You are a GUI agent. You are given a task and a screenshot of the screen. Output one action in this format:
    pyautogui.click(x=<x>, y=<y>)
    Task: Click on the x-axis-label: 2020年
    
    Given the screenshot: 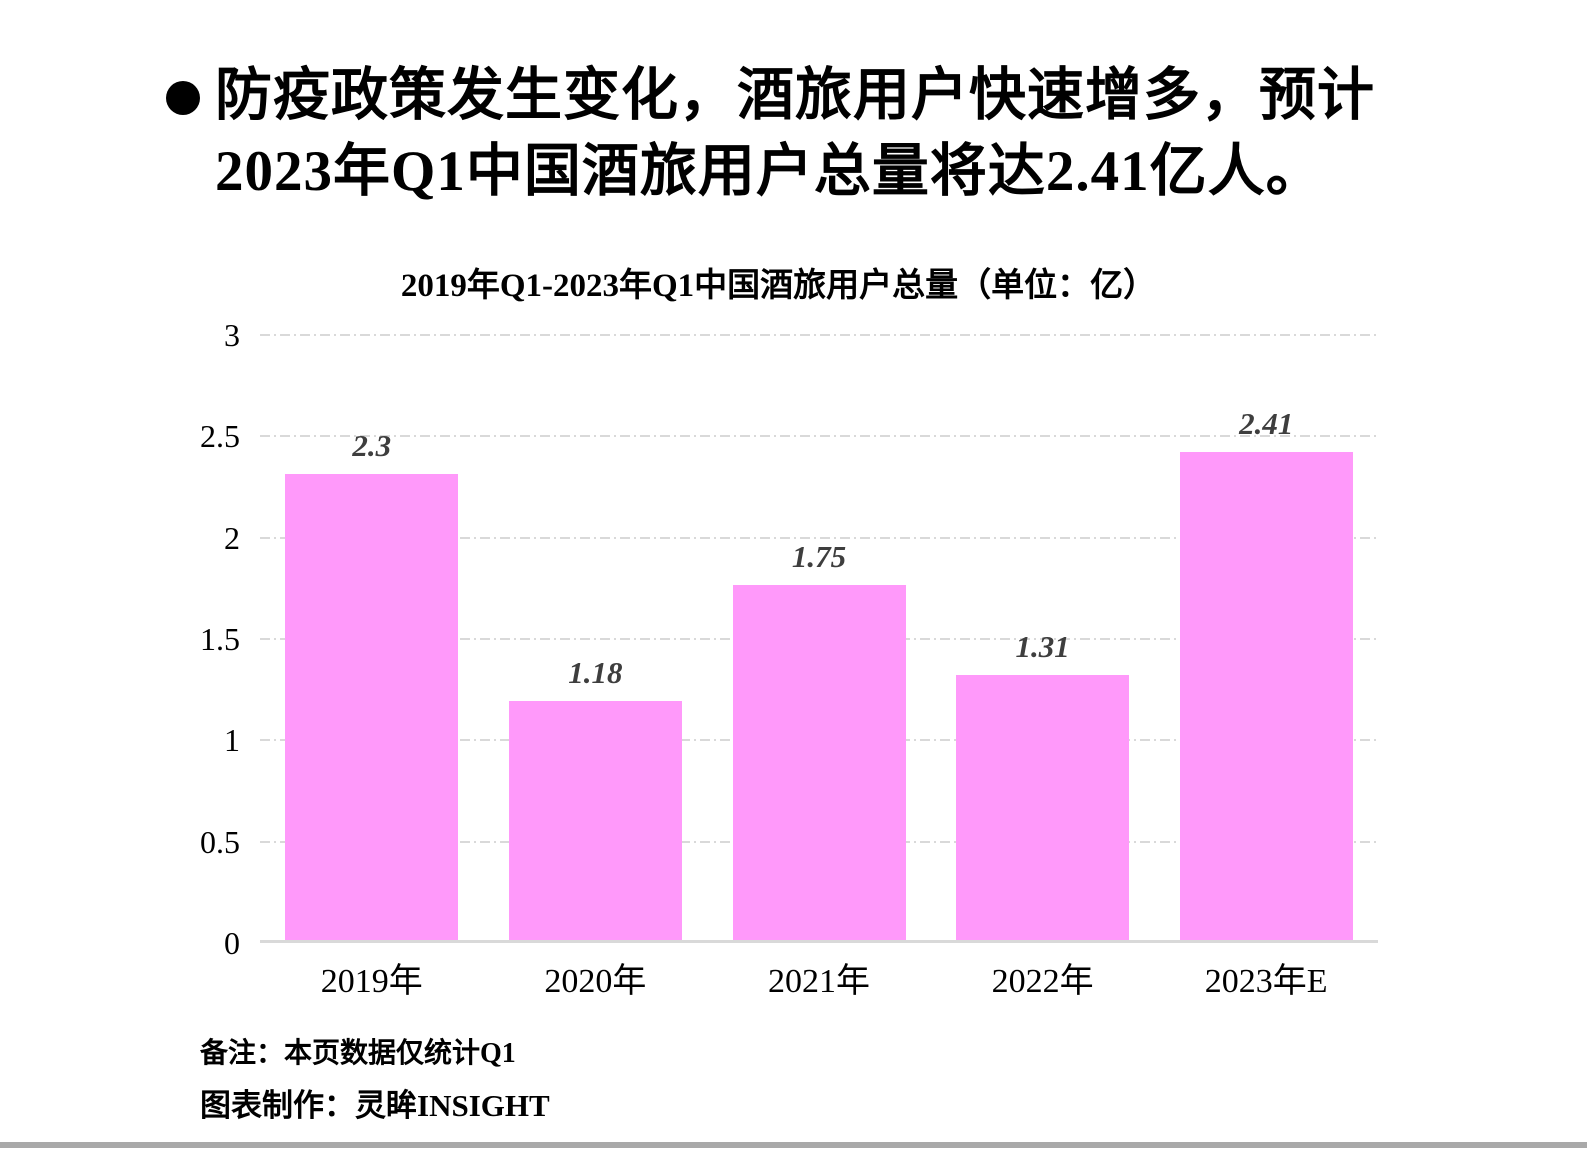 What is the action you would take?
    pyautogui.click(x=595, y=981)
    